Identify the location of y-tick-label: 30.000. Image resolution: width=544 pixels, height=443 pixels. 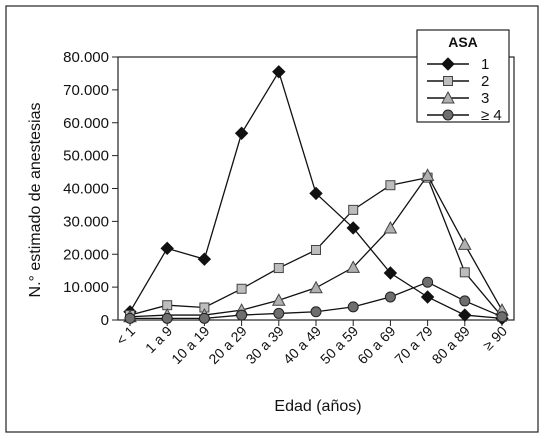
(86, 221).